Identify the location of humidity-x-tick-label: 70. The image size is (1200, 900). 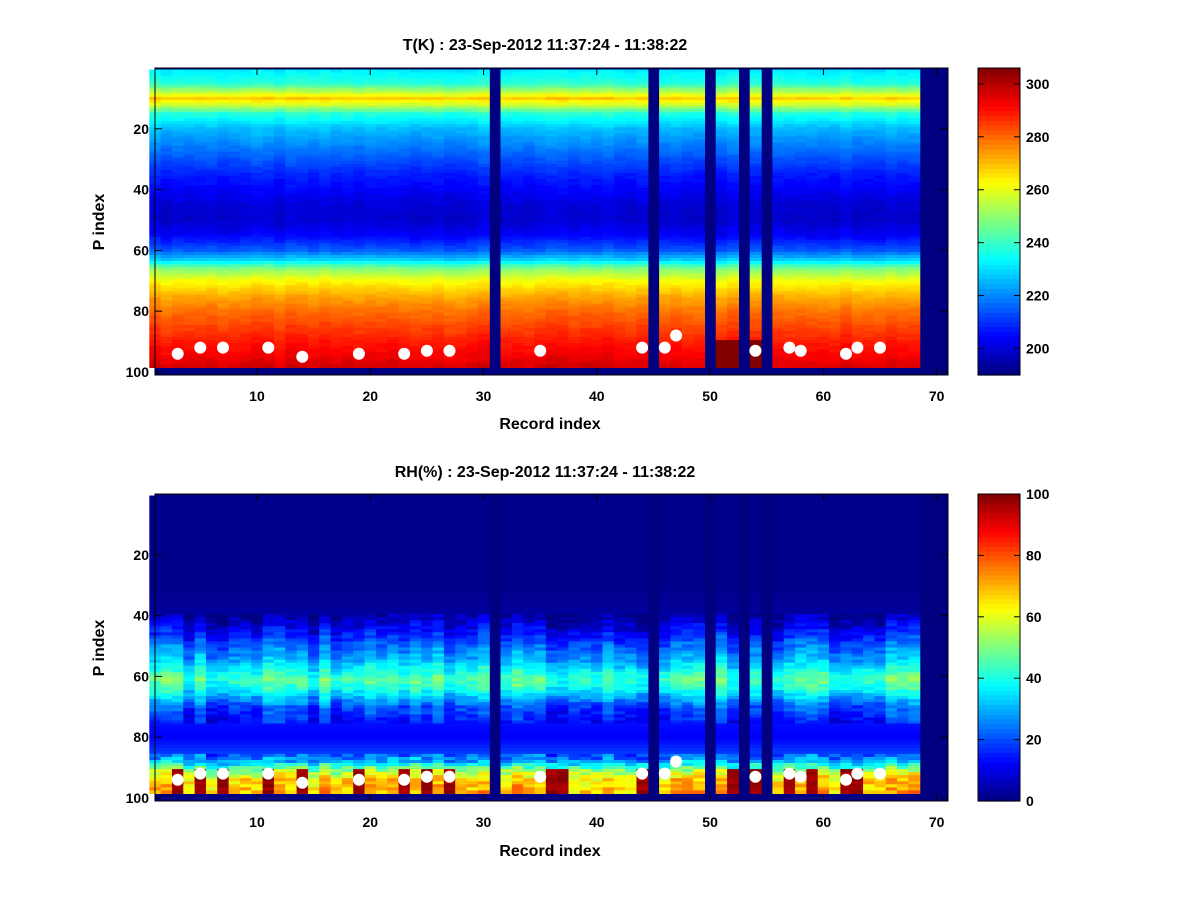
(937, 822).